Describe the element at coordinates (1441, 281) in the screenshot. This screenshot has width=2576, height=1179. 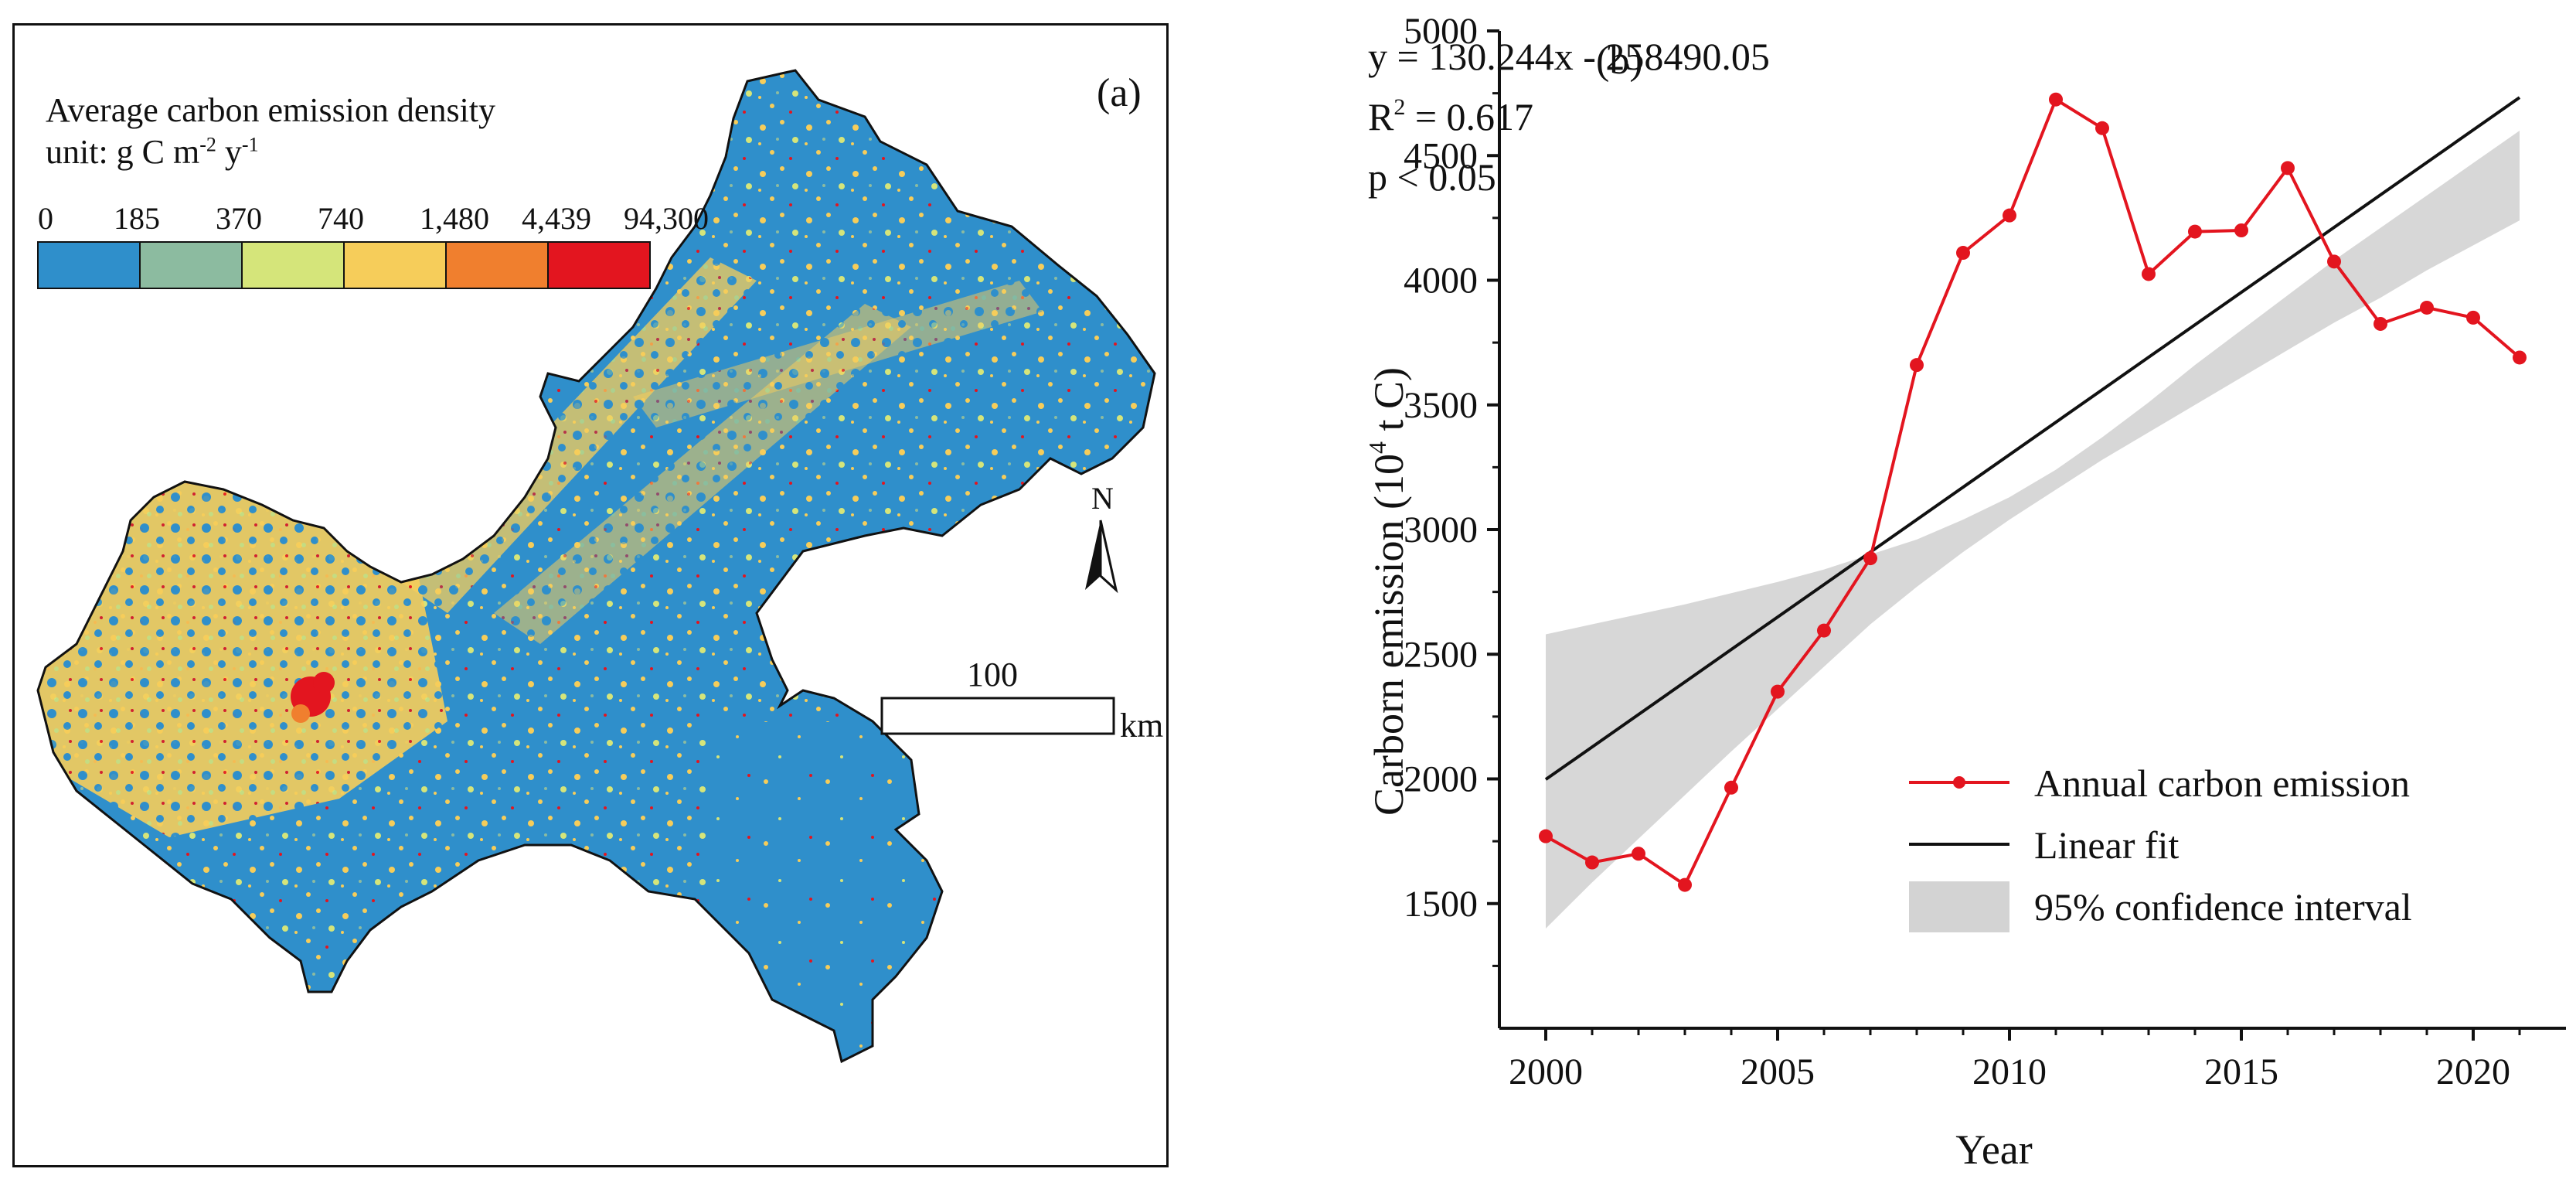
I see `y-tick-label: 4000` at that location.